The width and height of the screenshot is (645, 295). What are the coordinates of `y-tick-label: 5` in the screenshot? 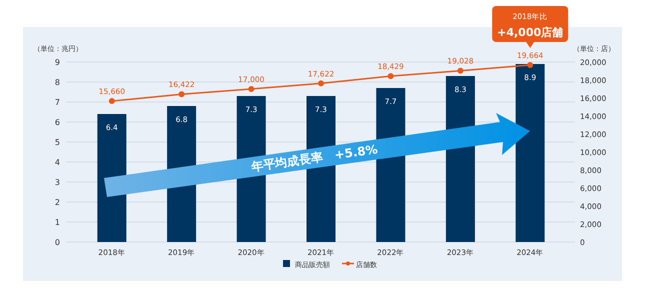 It's located at (57, 142).